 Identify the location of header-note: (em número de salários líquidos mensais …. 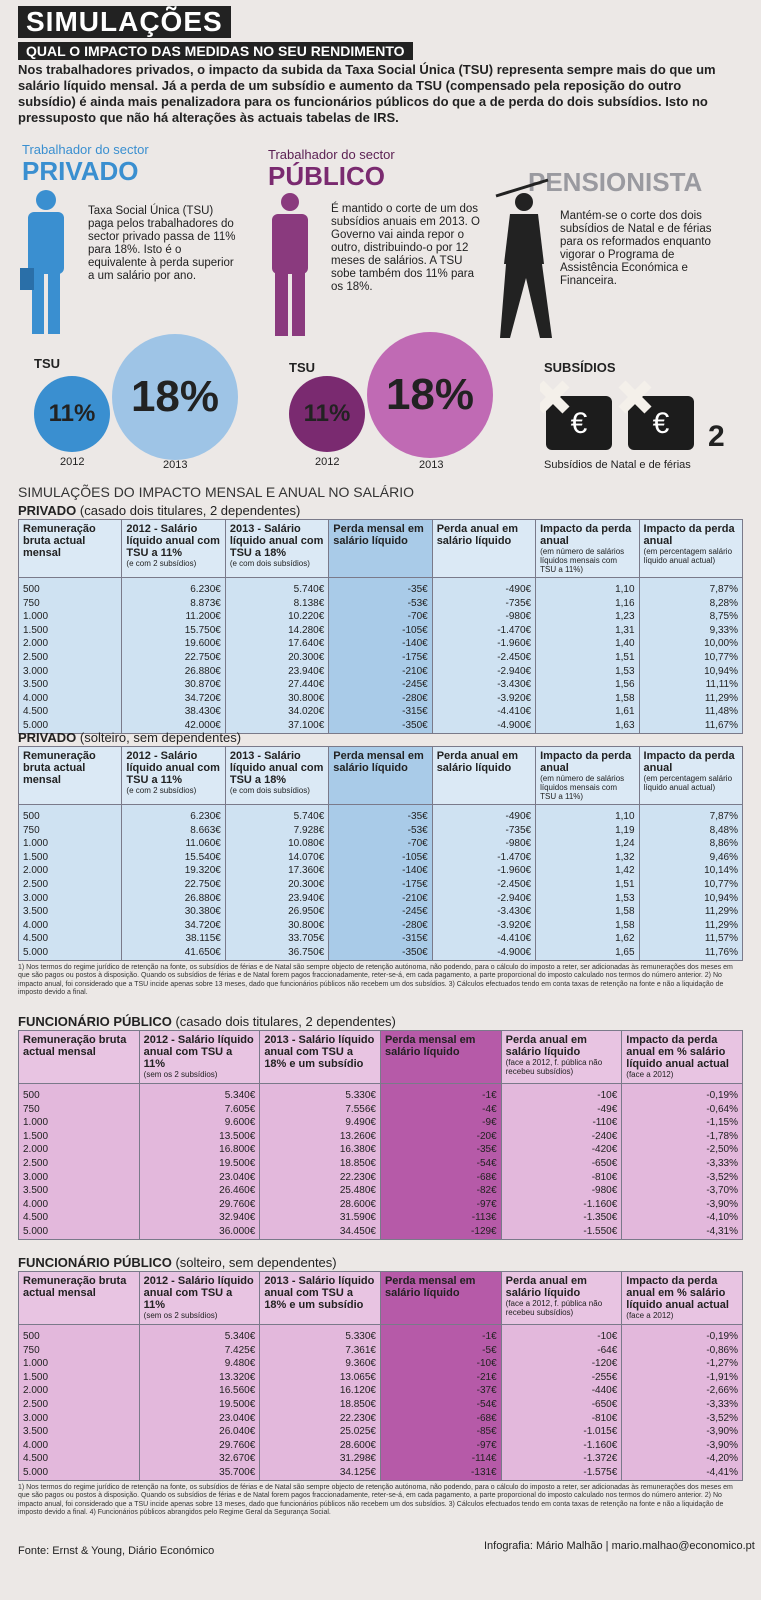
(582, 787).